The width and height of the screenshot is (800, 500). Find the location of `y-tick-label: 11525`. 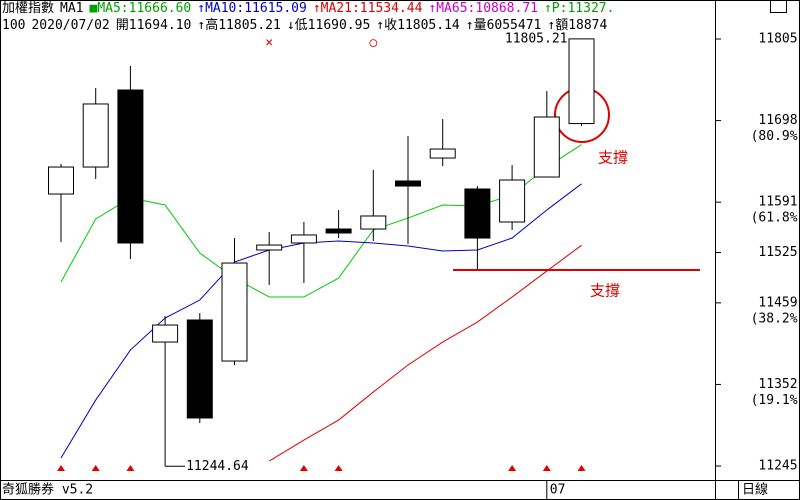

y-tick-label: 11525 is located at coordinates (777, 252).